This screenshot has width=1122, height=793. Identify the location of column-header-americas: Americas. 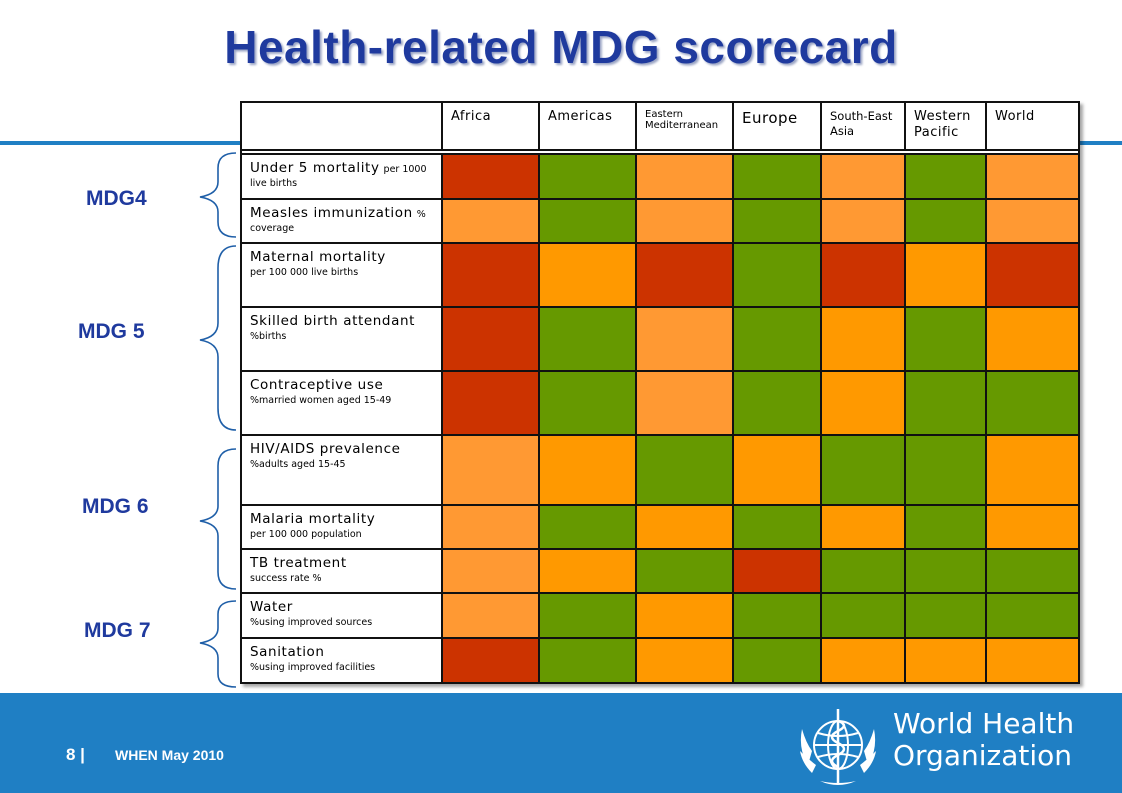
(587, 126).